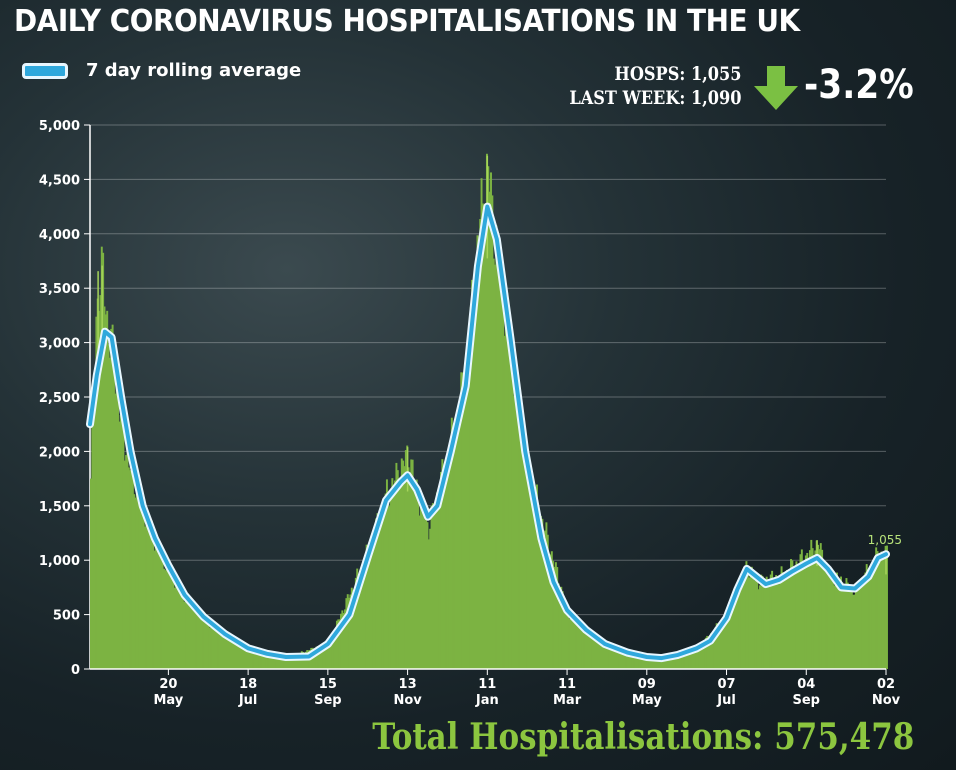  I want to click on down-arrow-icon, so click(776, 88).